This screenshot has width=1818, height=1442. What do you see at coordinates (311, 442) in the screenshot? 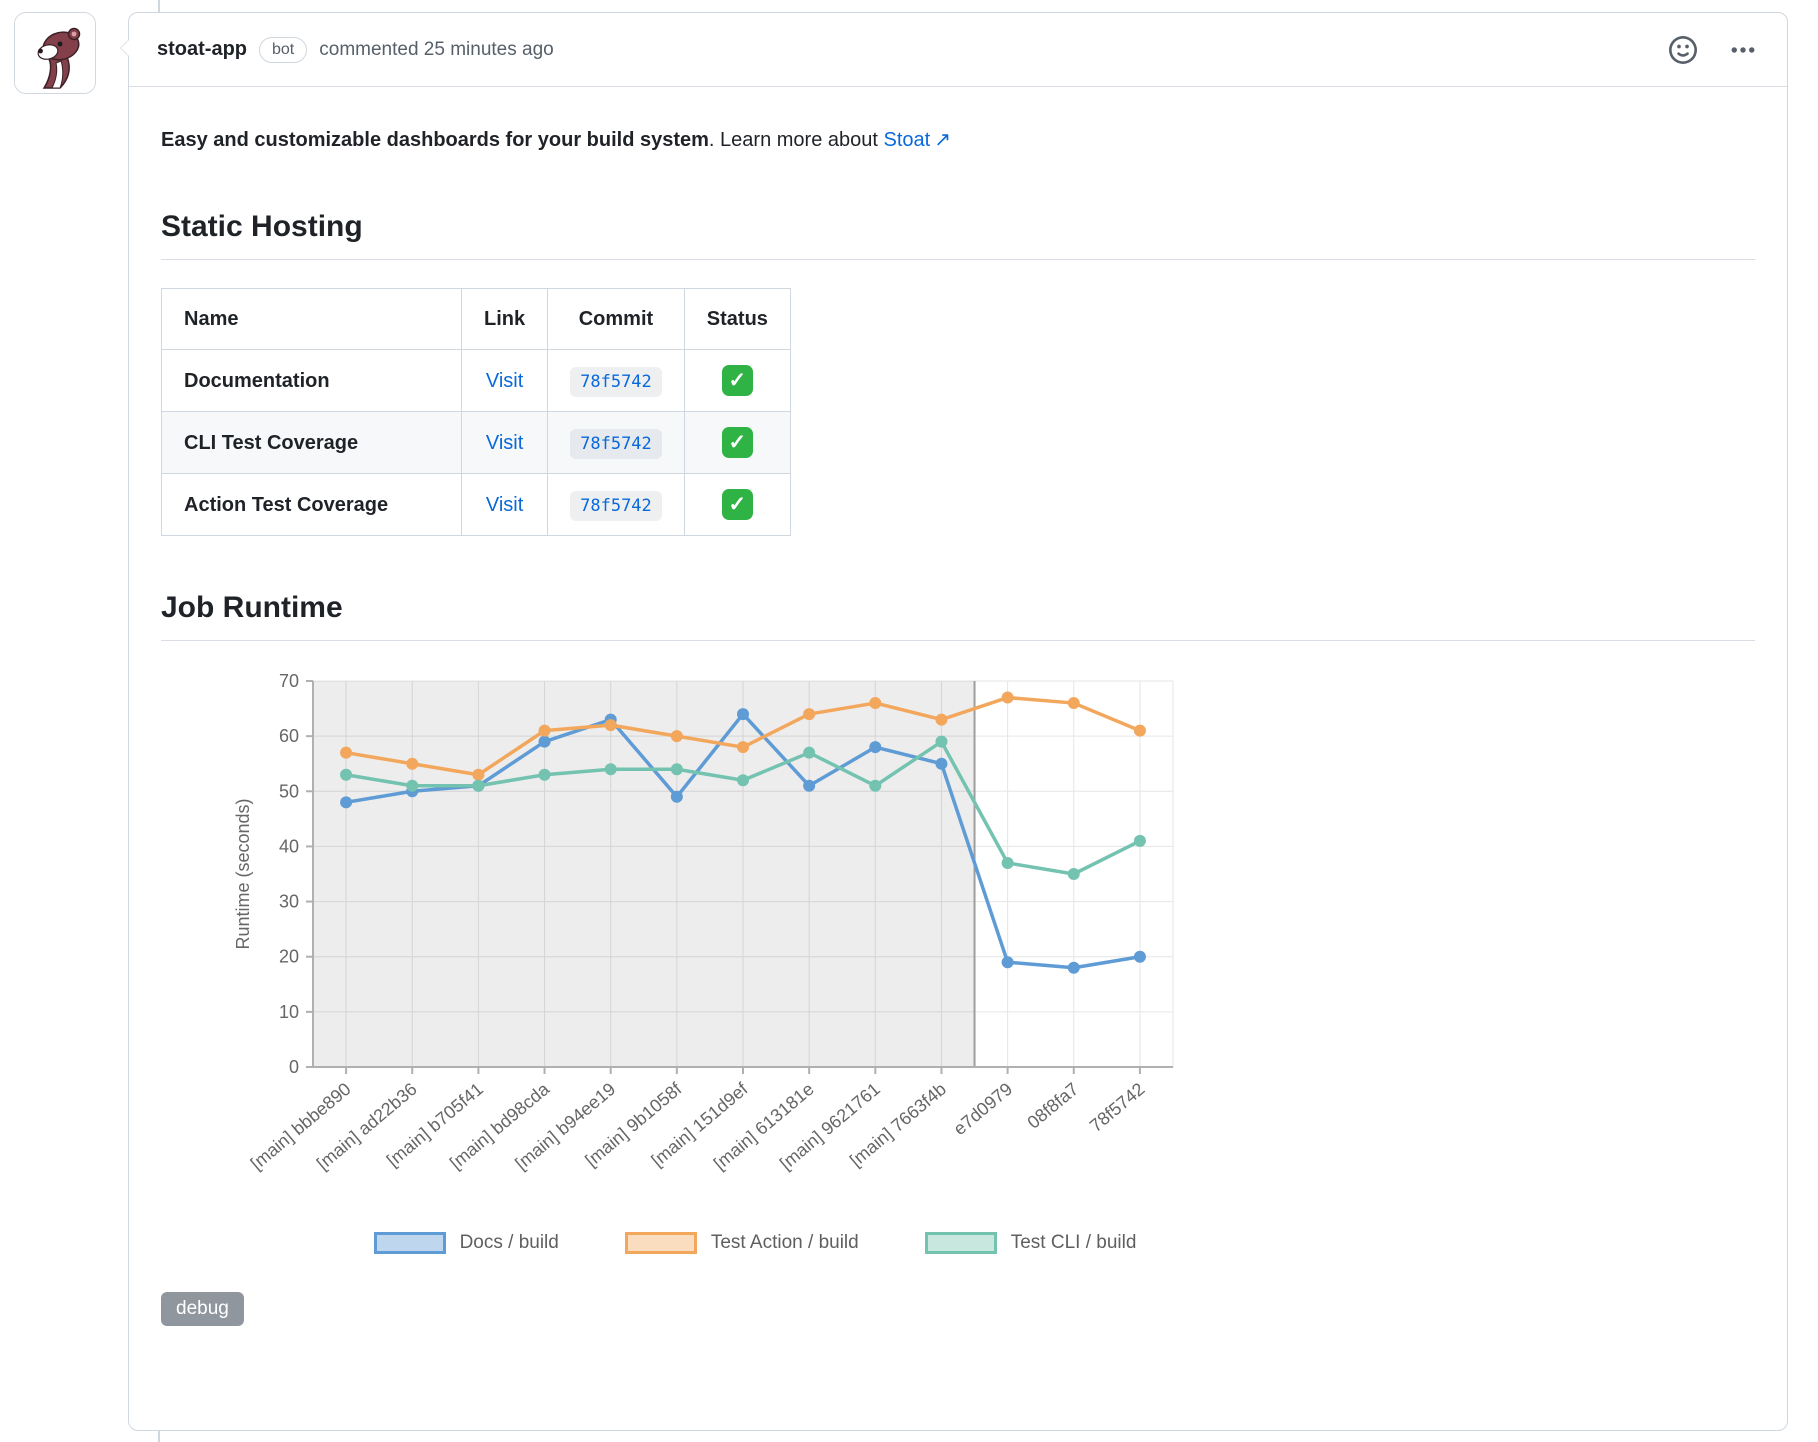
I see `row-name-cell: CLI Test Coverage` at bounding box center [311, 442].